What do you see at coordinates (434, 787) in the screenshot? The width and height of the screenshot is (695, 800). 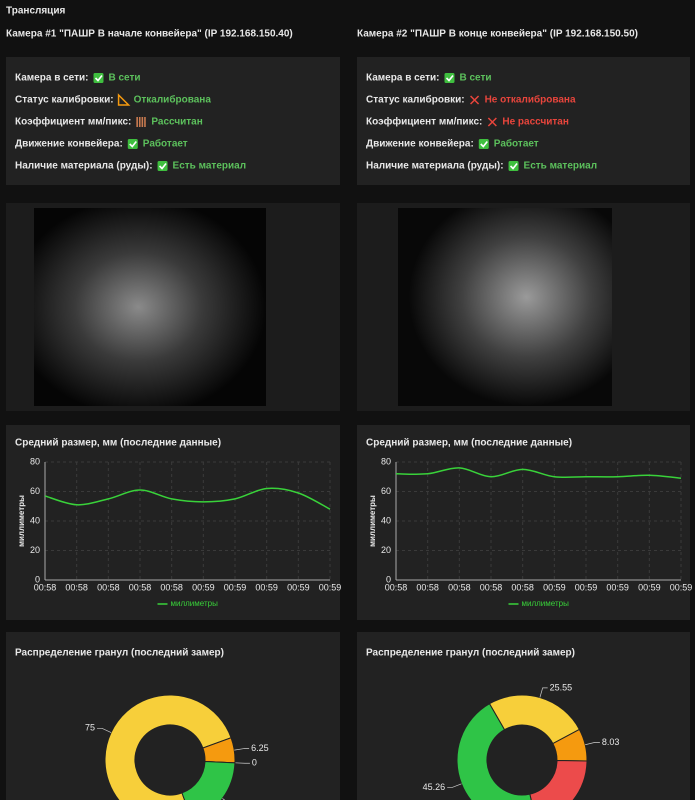 I see `pie-value-label: 45.26` at bounding box center [434, 787].